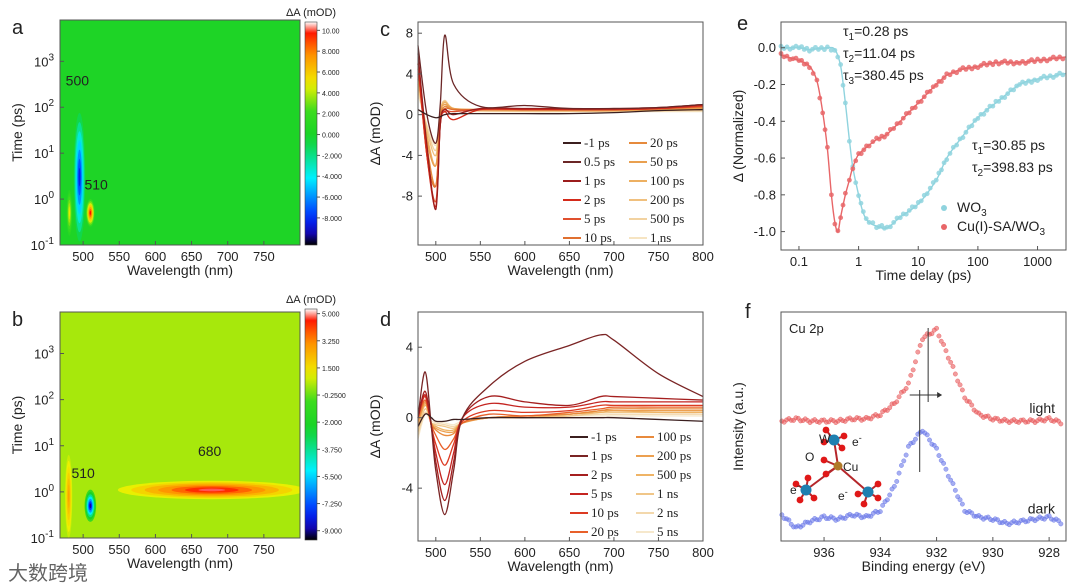 The image size is (1080, 587). Describe the element at coordinates (653, 142) in the screenshot. I see `legend-item: 20 ps` at that location.